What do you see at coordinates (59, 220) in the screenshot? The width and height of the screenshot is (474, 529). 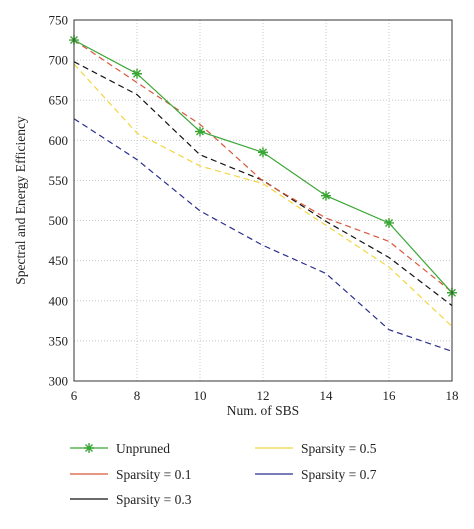 I see `y-tick-label: 500` at bounding box center [59, 220].